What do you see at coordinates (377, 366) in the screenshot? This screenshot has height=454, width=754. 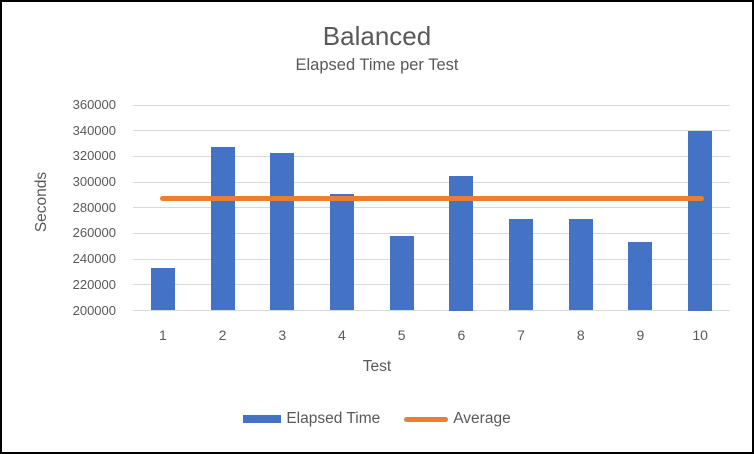 I see `x-axis-title: Test` at bounding box center [377, 366].